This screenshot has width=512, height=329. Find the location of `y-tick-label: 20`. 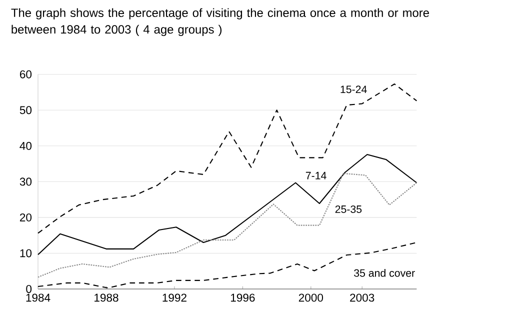

y-tick-label: 20 is located at coordinates (26, 217).